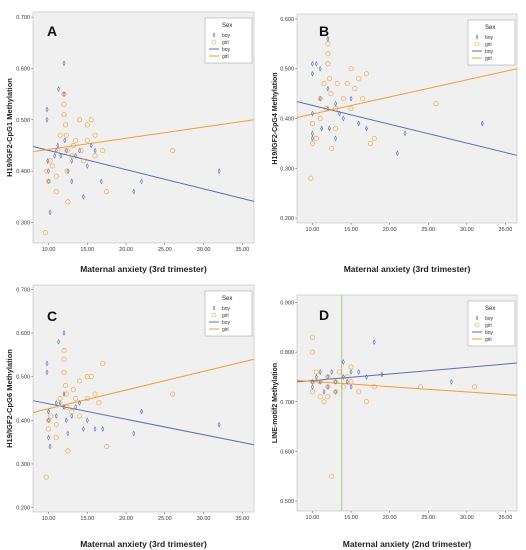 The image size is (526, 550). Describe the element at coordinates (52, 31) in the screenshot. I see `panel-letter: A` at that location.